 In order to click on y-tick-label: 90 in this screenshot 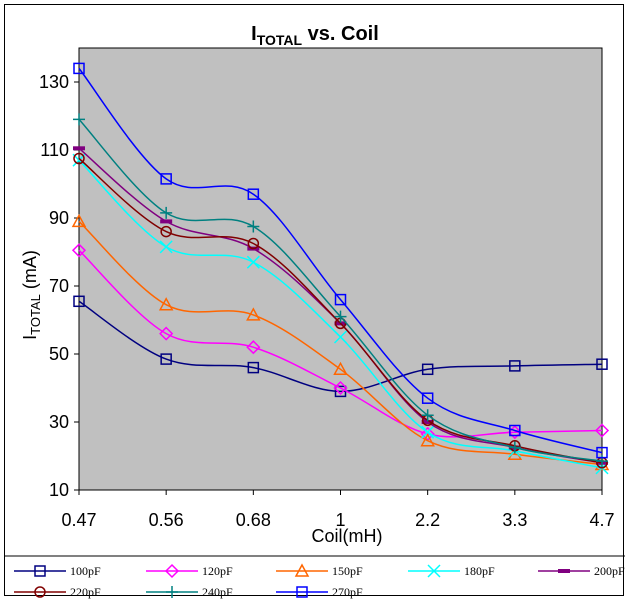, I will do `click(59, 218)`.